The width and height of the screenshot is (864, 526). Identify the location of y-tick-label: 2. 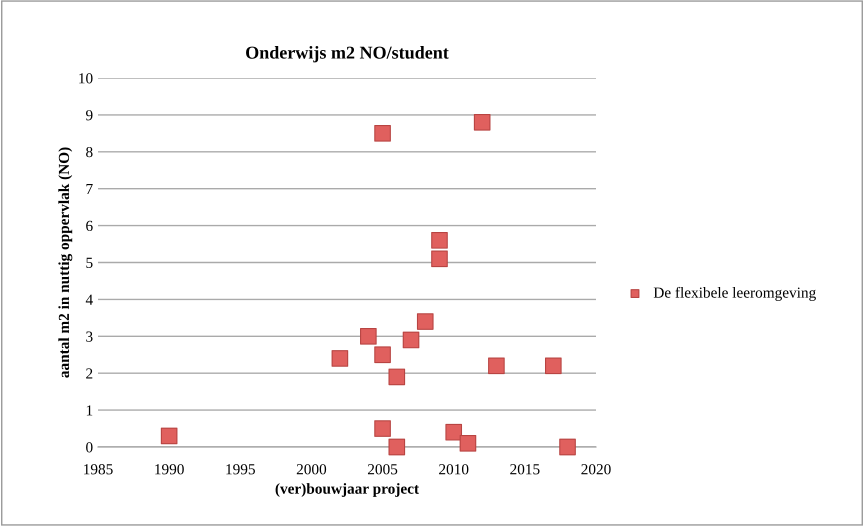
(89, 373).